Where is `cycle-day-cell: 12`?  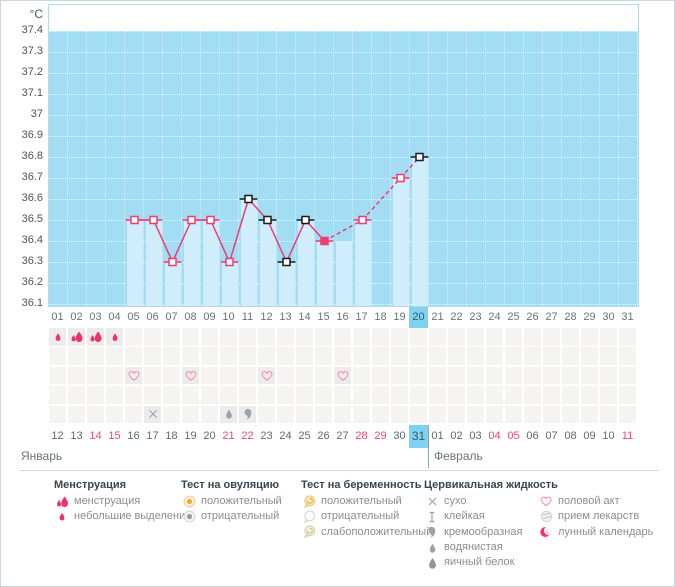
cycle-day-cell: 12 is located at coordinates (266, 317).